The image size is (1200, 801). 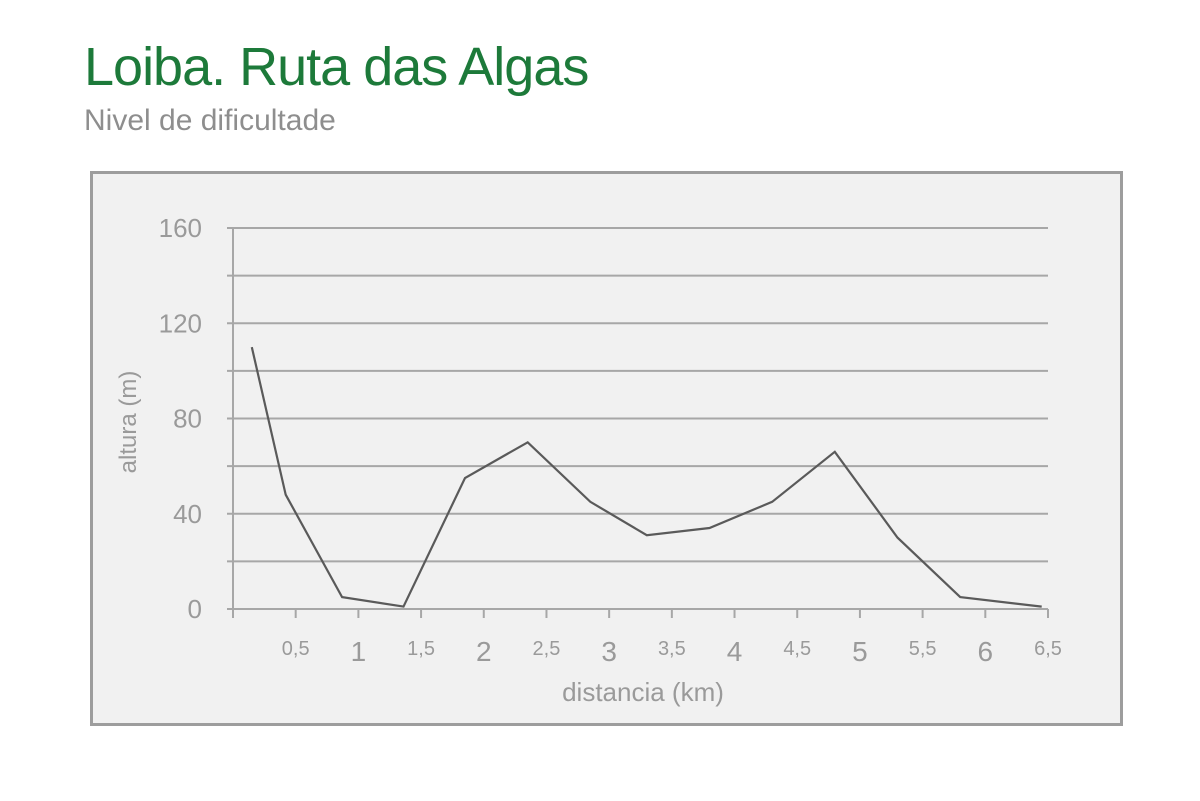 What do you see at coordinates (180, 228) in the screenshot?
I see `y-tick-label: 160` at bounding box center [180, 228].